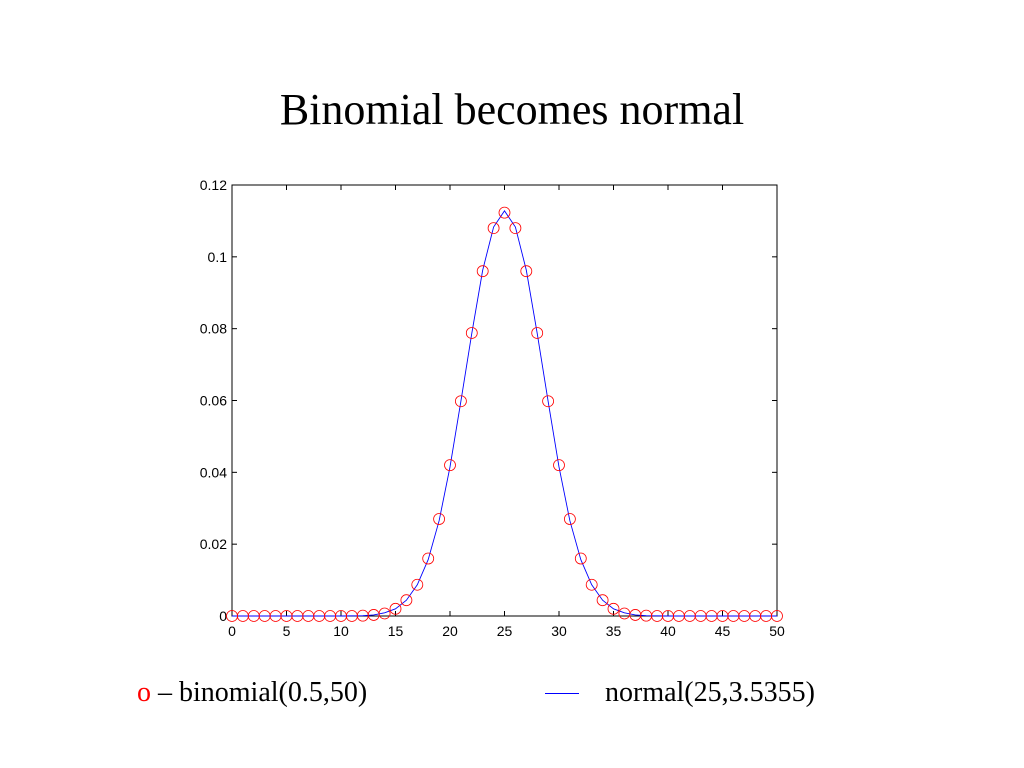 The image size is (1024, 768). Describe the element at coordinates (396, 631) in the screenshot. I see `x-tick-label: 15` at that location.